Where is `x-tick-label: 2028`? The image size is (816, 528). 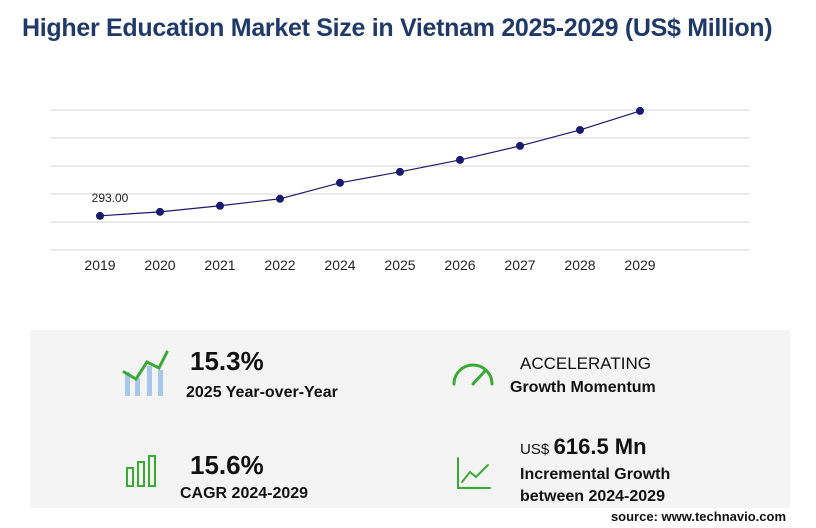 x-tick-label: 2028 is located at coordinates (579, 265).